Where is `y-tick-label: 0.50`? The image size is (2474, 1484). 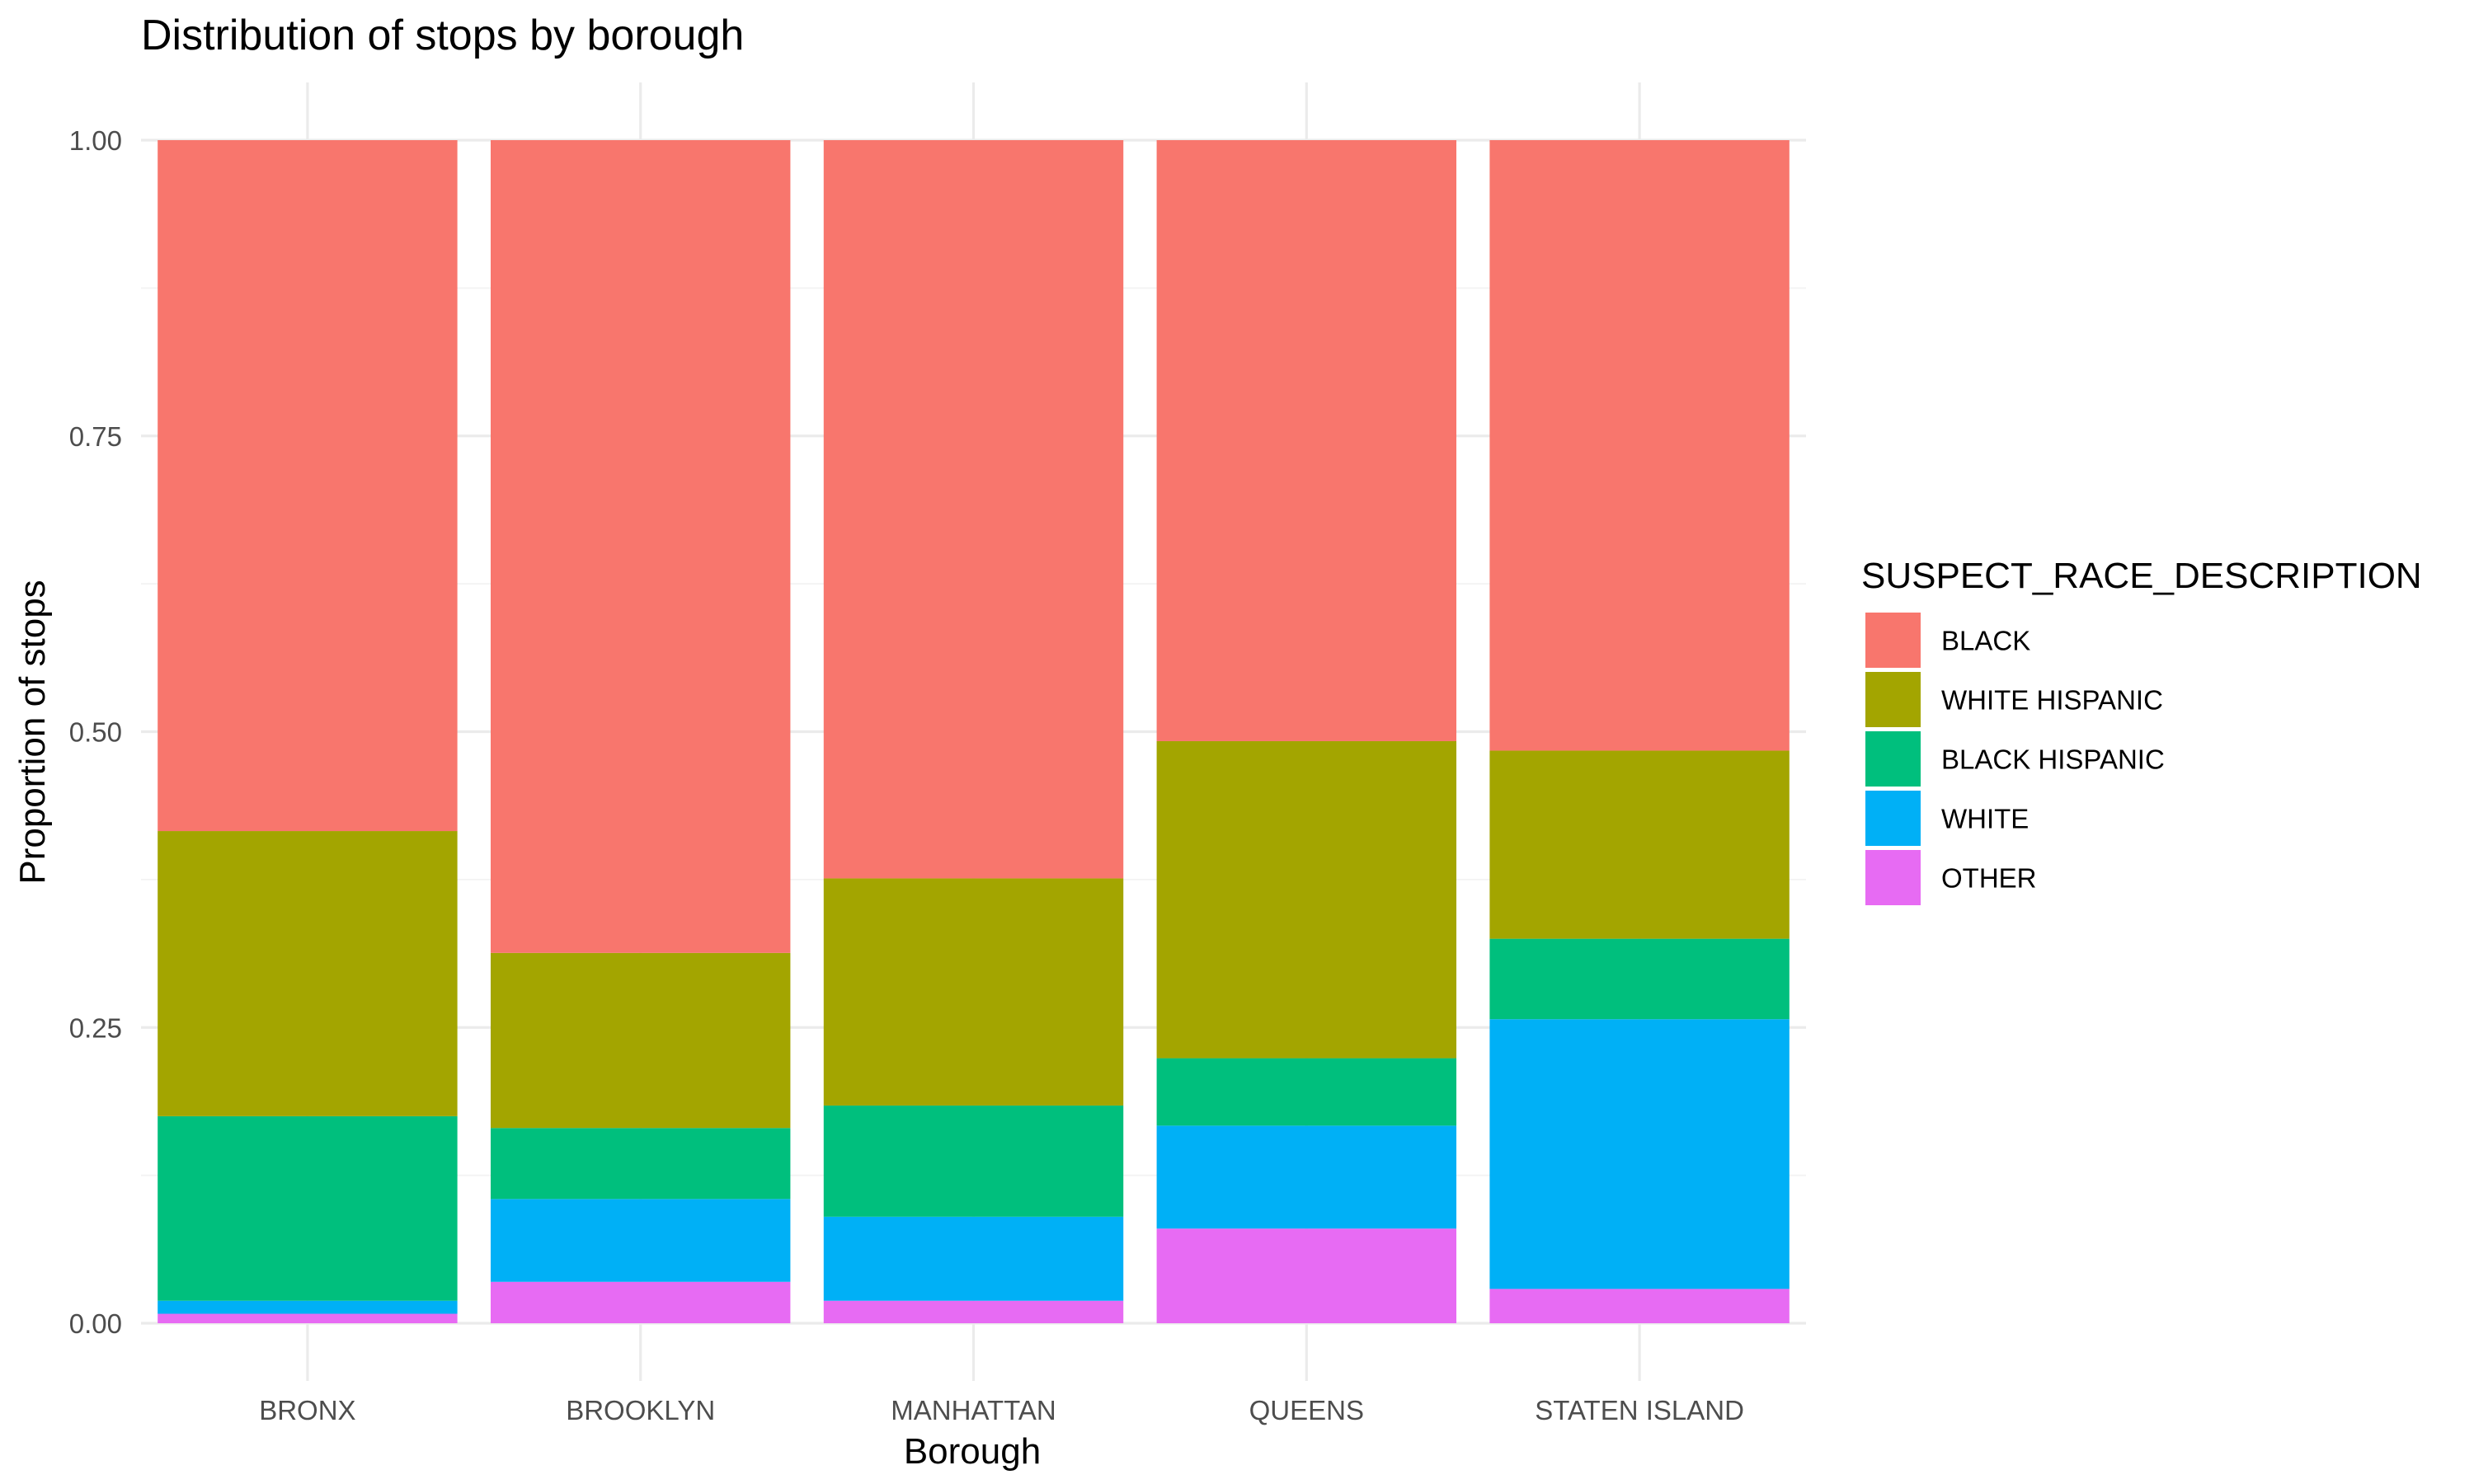 y-tick-label: 0.50 is located at coordinates (95, 732).